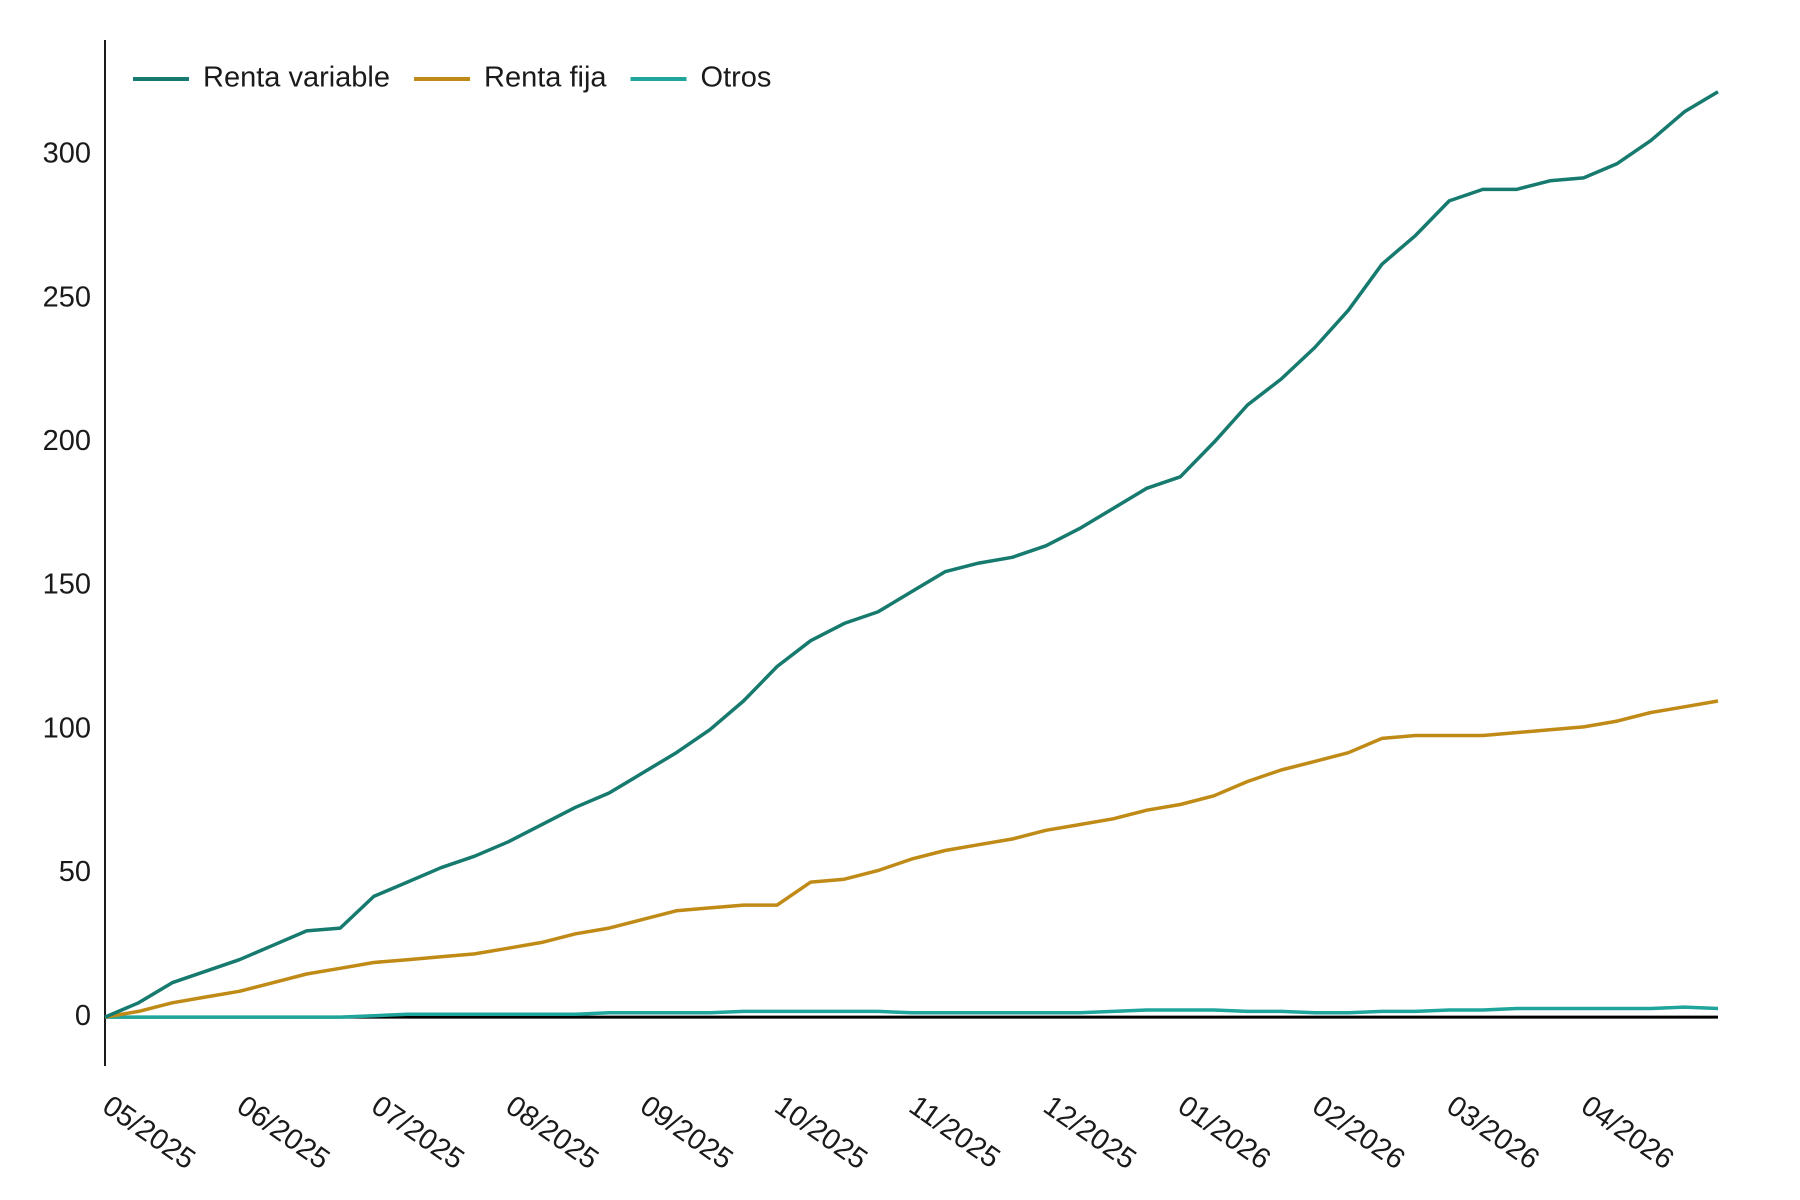 This screenshot has width=1800, height=1200. I want to click on y-tick-label: 300, so click(67, 154).